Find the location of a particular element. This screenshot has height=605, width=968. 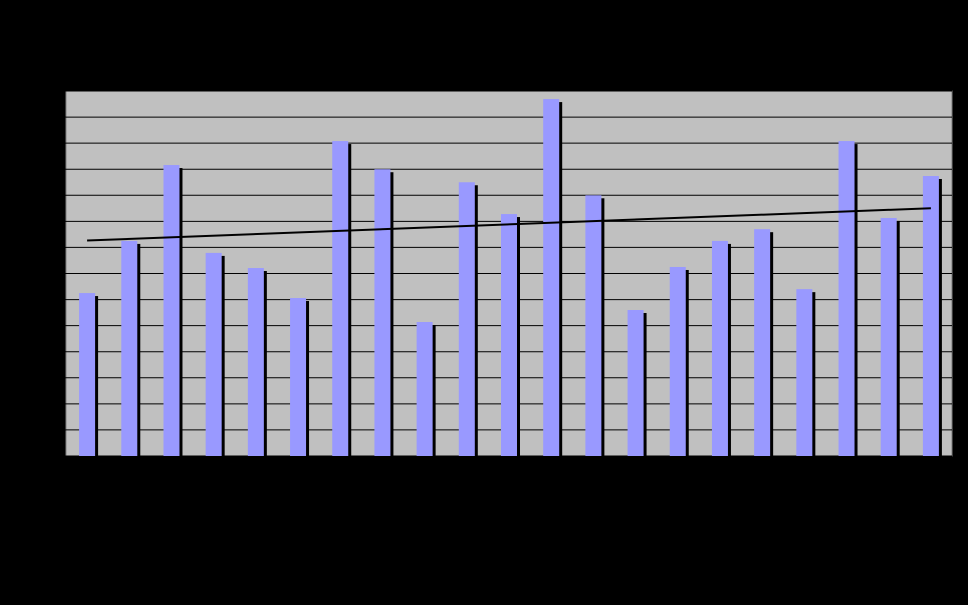

trend-line is located at coordinates (509, 224).